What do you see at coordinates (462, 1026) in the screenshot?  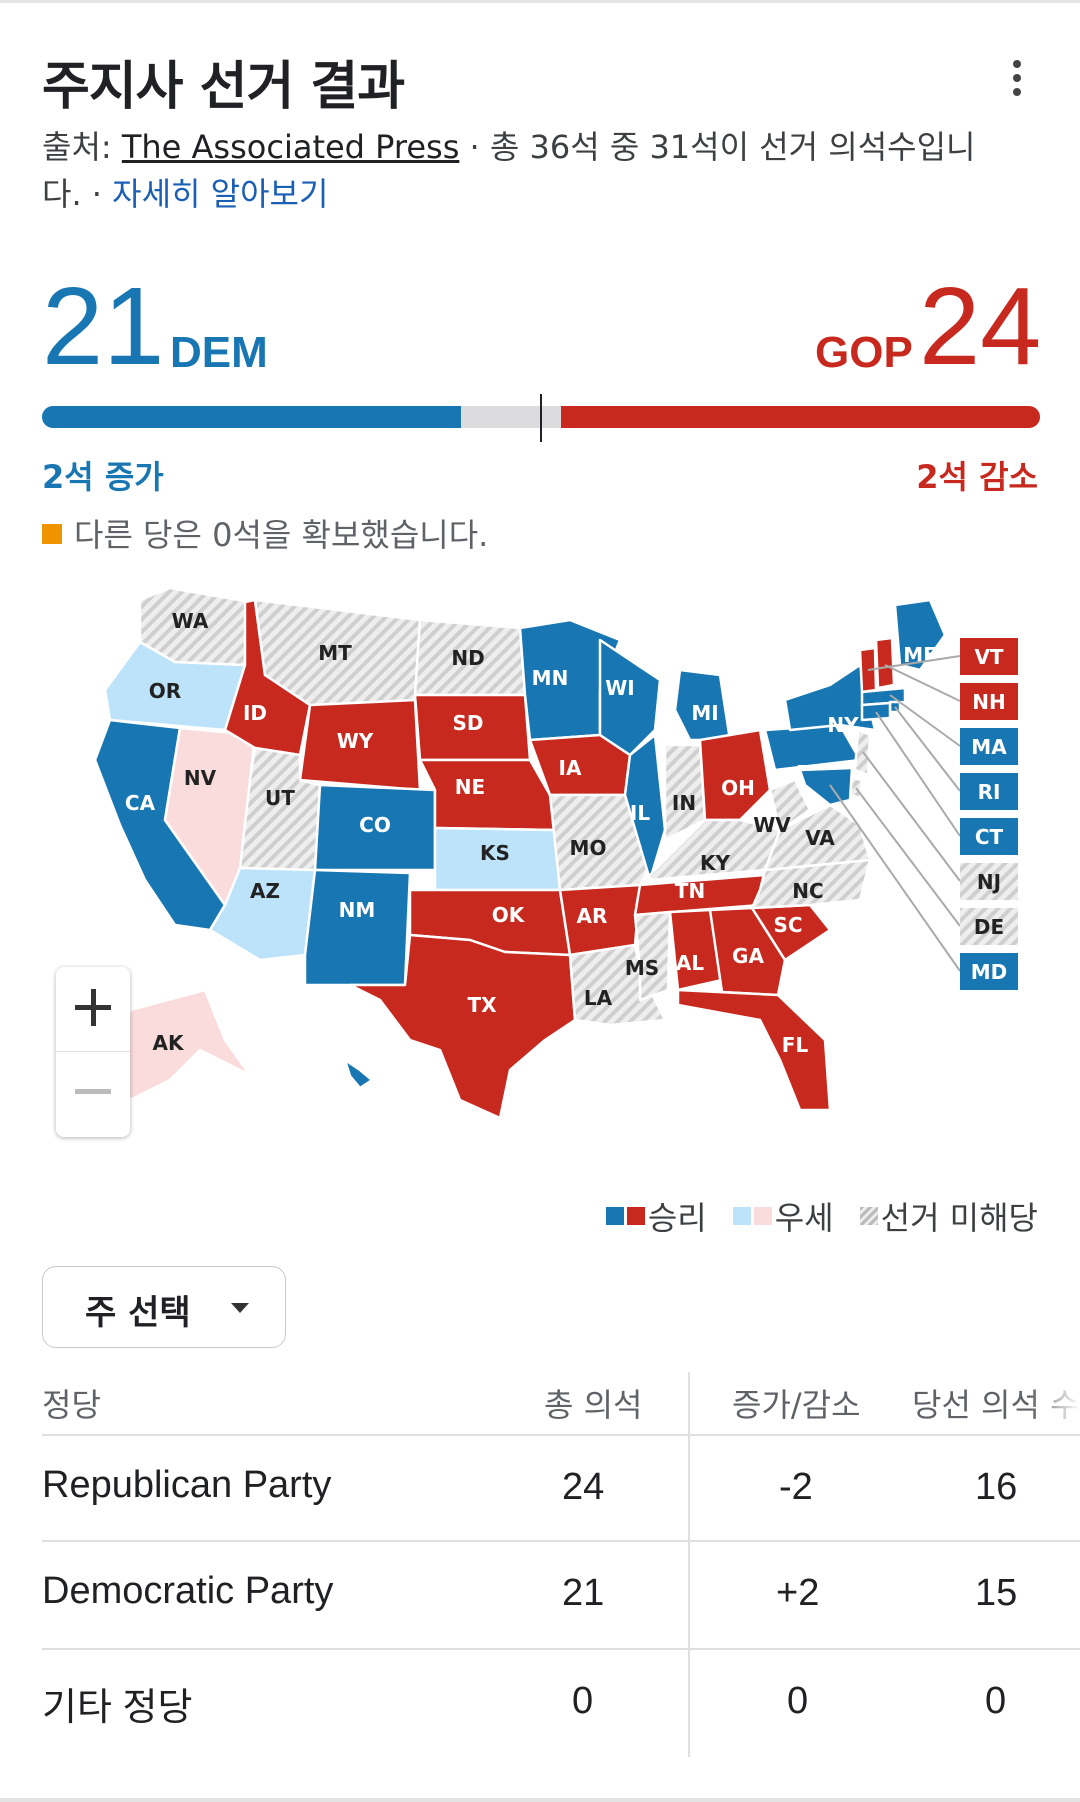 I see `state-tx` at bounding box center [462, 1026].